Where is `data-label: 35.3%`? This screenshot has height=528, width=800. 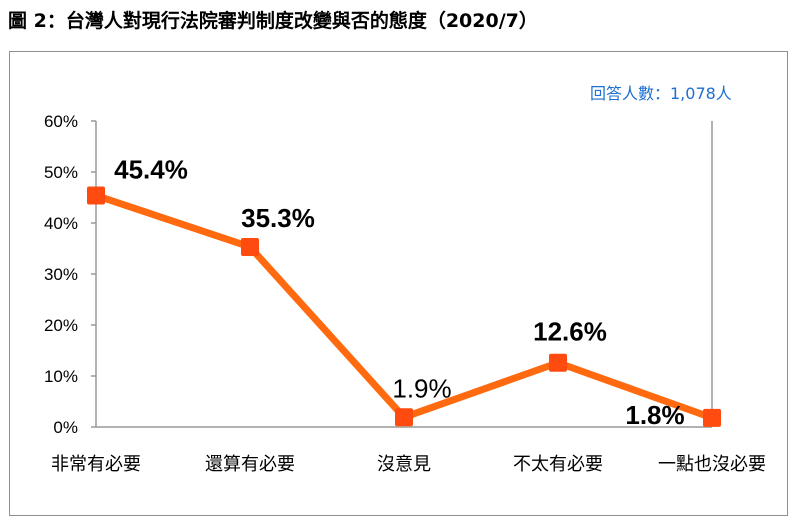 data-label: 35.3% is located at coordinates (278, 218).